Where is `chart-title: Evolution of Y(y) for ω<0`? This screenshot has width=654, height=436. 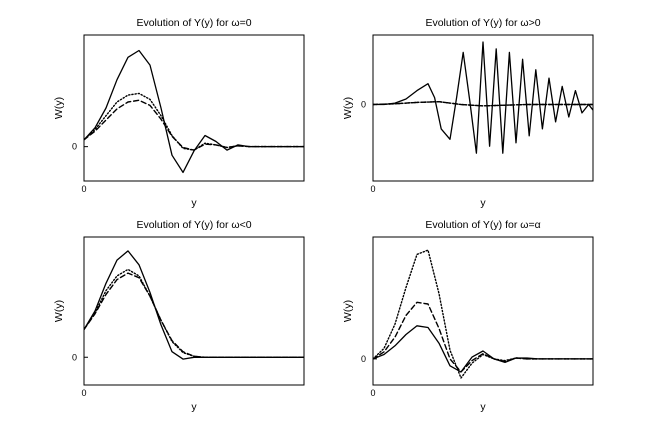
chart-title: Evolution of Y(y) for ω<0 is located at coordinates (193, 225).